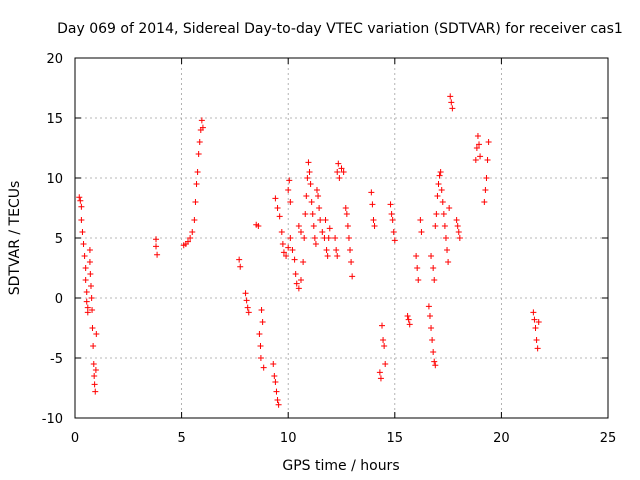  Describe the element at coordinates (54, 119) in the screenshot. I see `y-tick-label: 15` at that location.